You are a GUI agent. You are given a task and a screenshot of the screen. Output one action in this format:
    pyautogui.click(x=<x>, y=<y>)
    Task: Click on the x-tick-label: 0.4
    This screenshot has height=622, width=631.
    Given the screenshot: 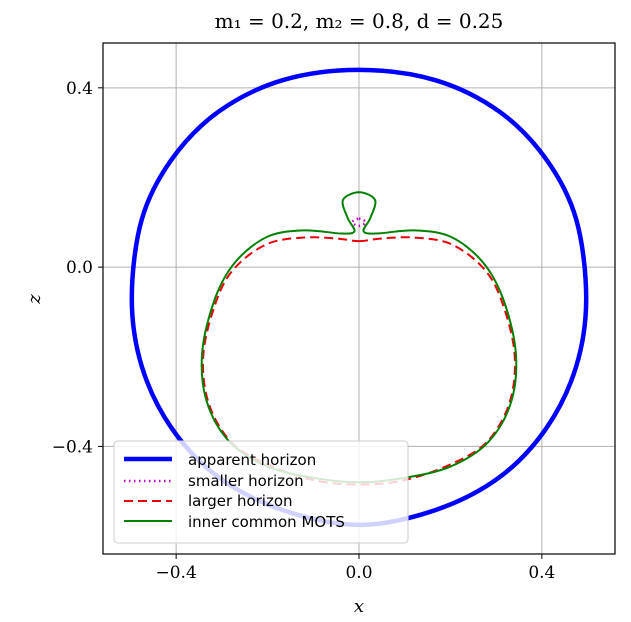 What is the action you would take?
    pyautogui.click(x=541, y=573)
    